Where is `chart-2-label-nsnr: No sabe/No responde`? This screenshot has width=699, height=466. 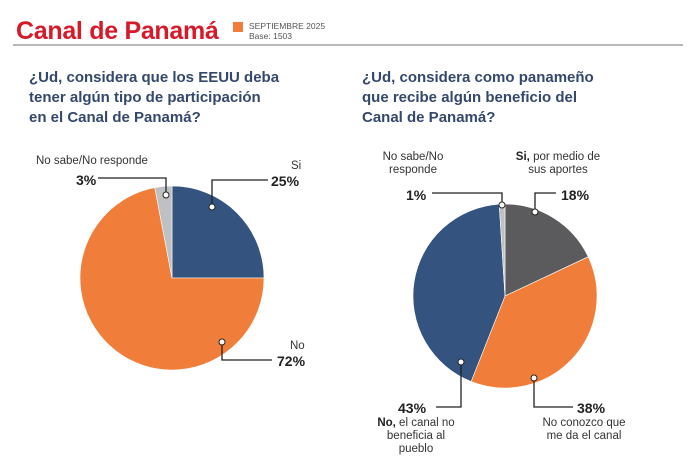
chart-2-label-nsnr: No sabe/No responde is located at coordinates (413, 164).